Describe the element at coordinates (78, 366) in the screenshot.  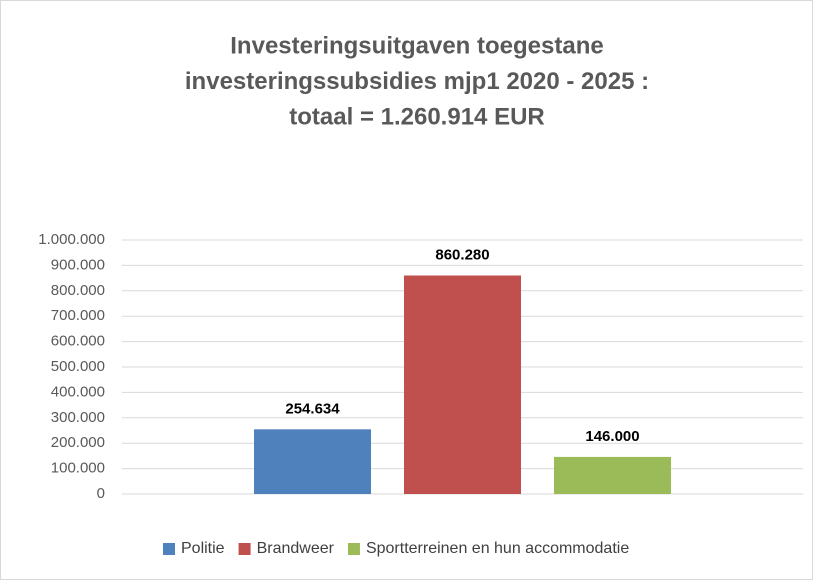
I see `y-tick-label: 500.000` at that location.